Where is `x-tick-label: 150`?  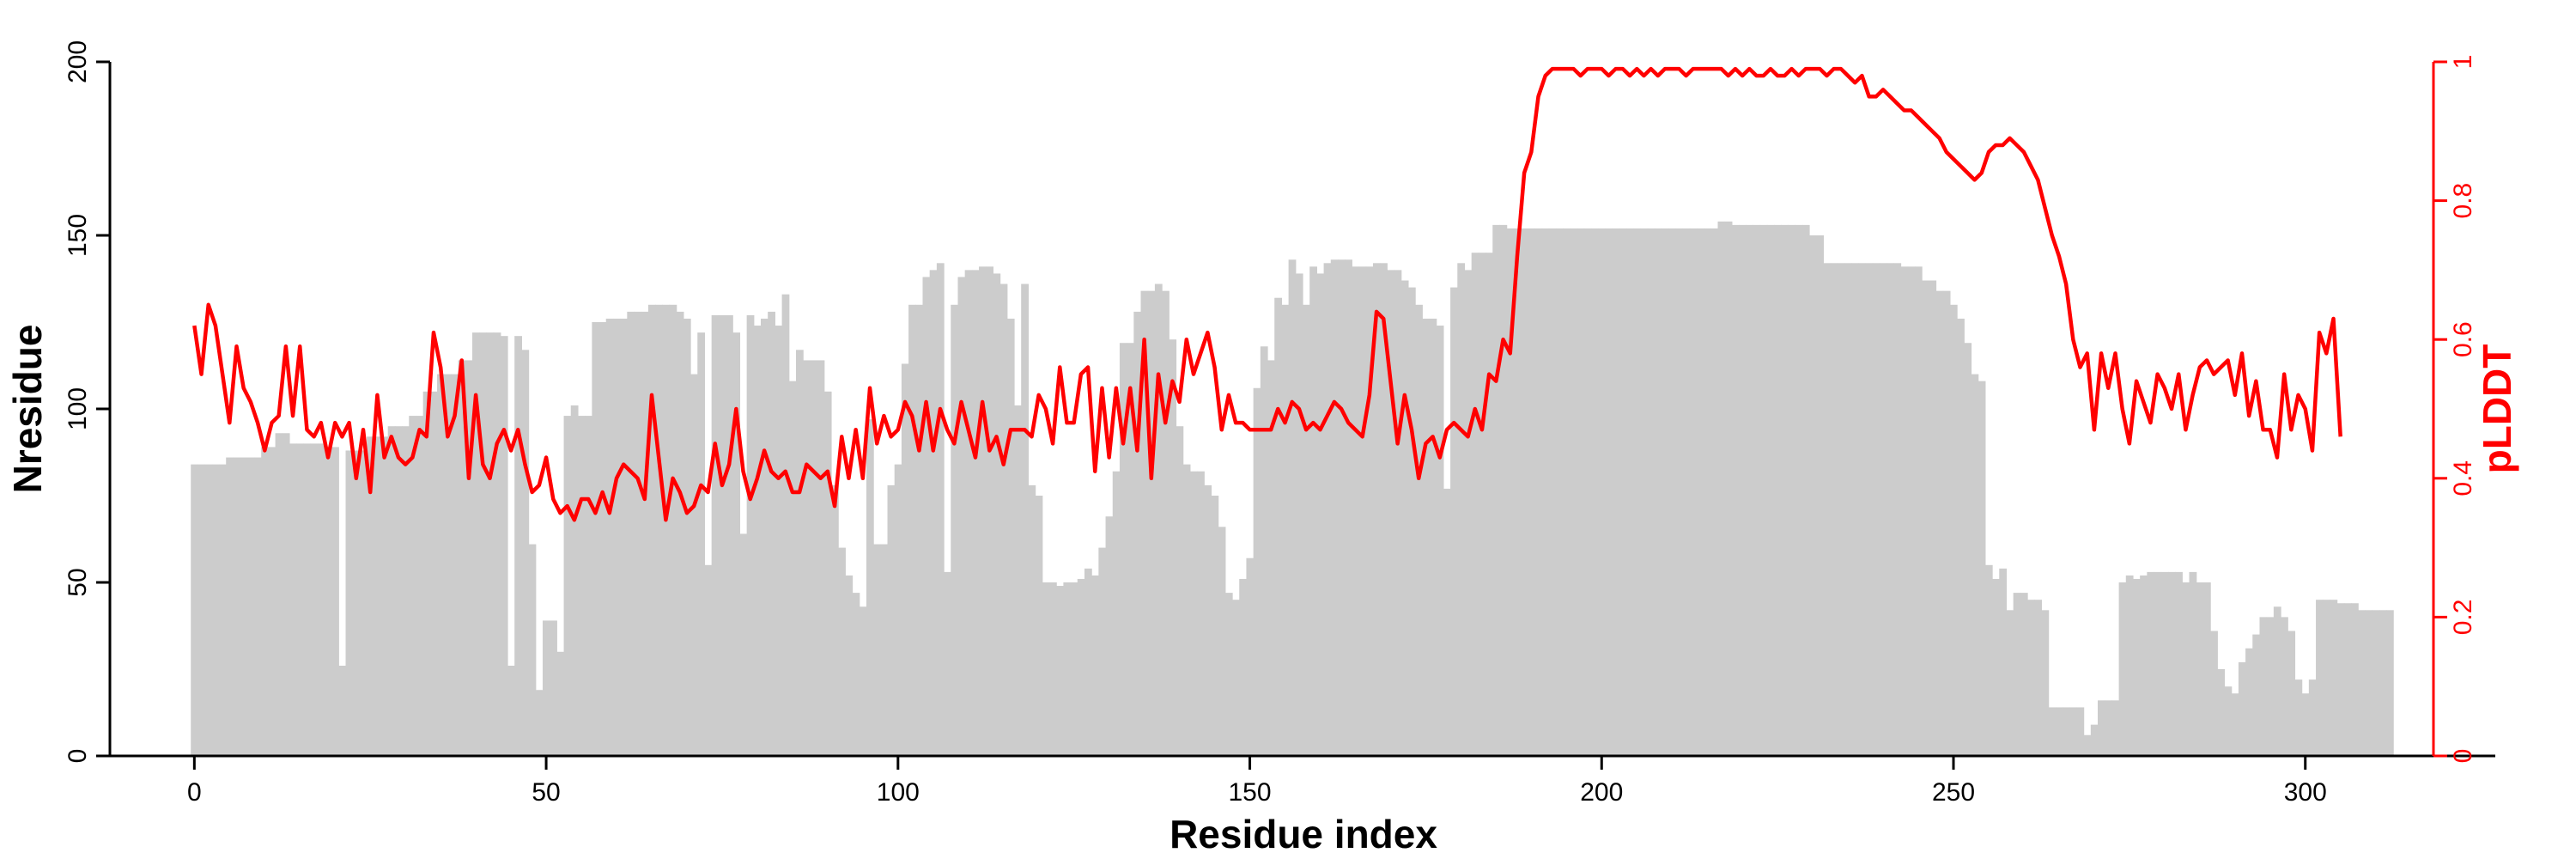
x-tick-label: 150 is located at coordinates (1250, 793).